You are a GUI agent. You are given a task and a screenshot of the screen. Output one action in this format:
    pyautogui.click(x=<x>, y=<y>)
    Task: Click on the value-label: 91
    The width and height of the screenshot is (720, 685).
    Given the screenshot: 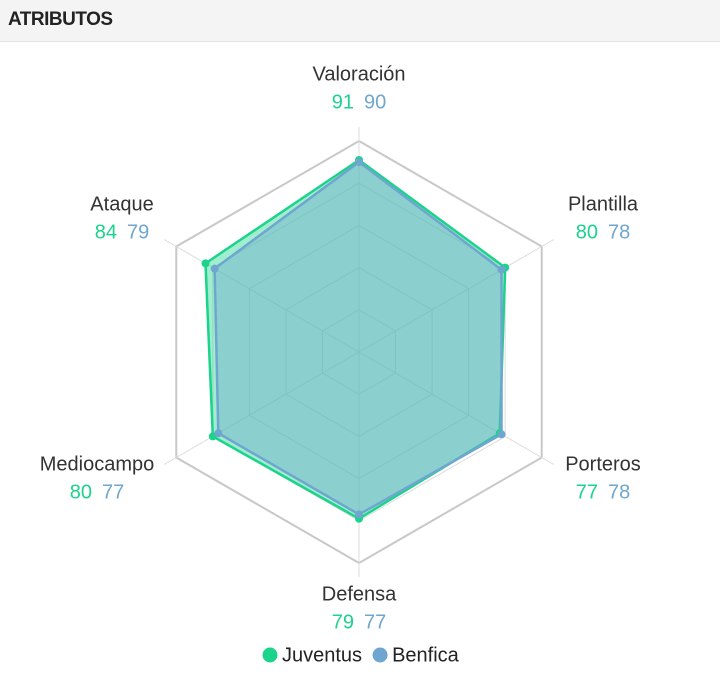 What is the action you would take?
    pyautogui.click(x=343, y=102)
    